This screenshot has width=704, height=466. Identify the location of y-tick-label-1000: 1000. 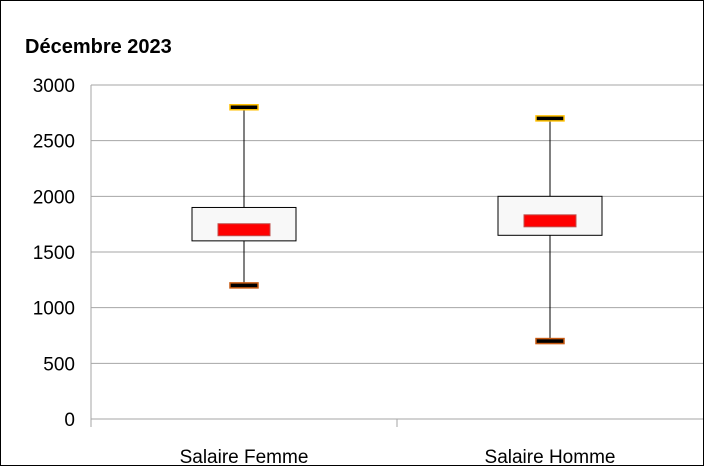
(54, 309).